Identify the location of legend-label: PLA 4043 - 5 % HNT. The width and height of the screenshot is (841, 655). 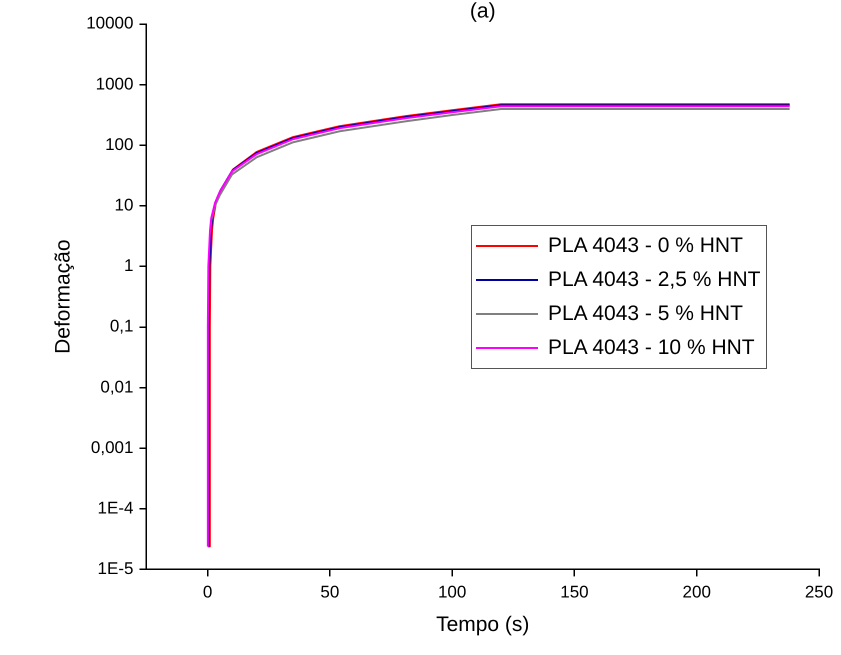
(645, 313).